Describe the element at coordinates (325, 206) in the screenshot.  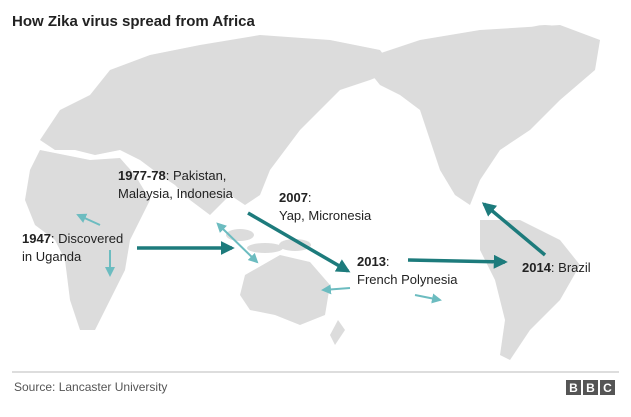
I see `event-label: 2007: Yap, Micronesia` at that location.